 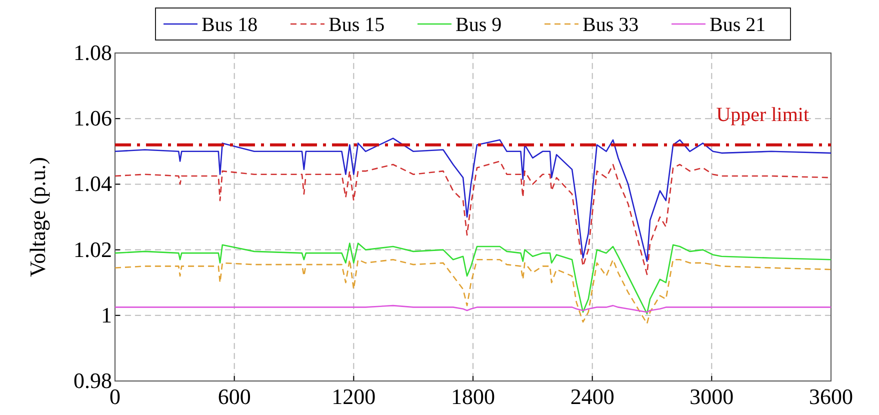 What do you see at coordinates (610, 25) in the screenshot?
I see `legend-label: Bus 33` at bounding box center [610, 25].